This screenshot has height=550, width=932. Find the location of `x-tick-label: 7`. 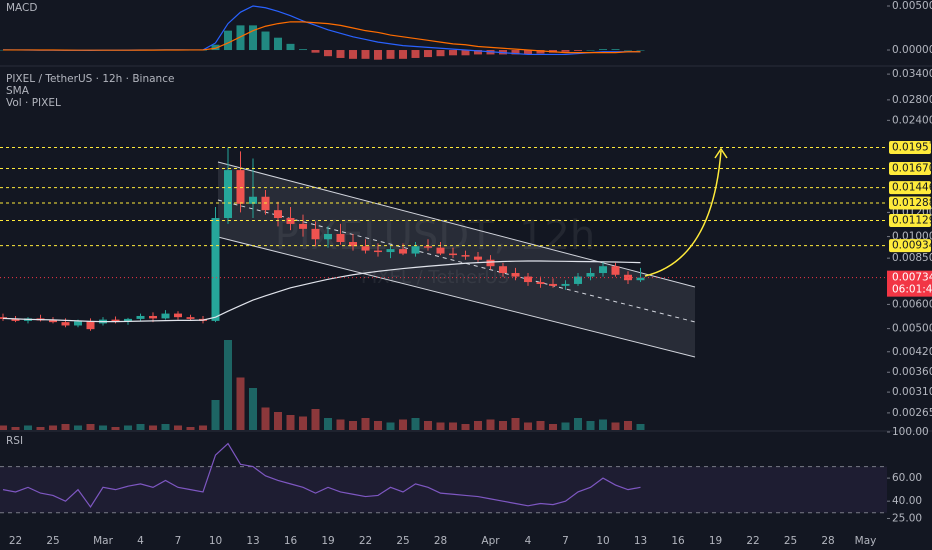

x-tick-label: 7 is located at coordinates (565, 541).